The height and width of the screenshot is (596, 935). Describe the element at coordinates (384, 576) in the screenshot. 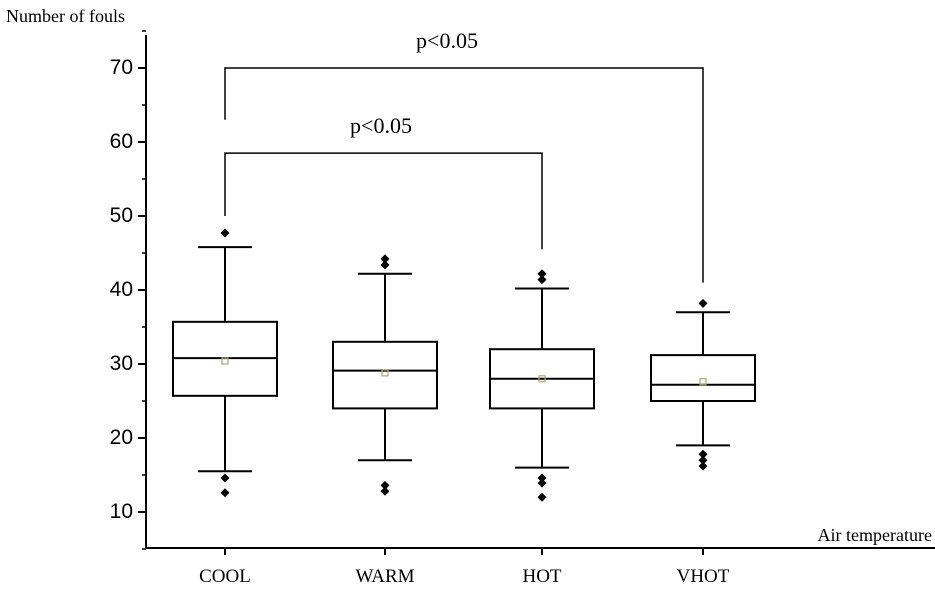

I see `x-tick-label: WARM` at that location.